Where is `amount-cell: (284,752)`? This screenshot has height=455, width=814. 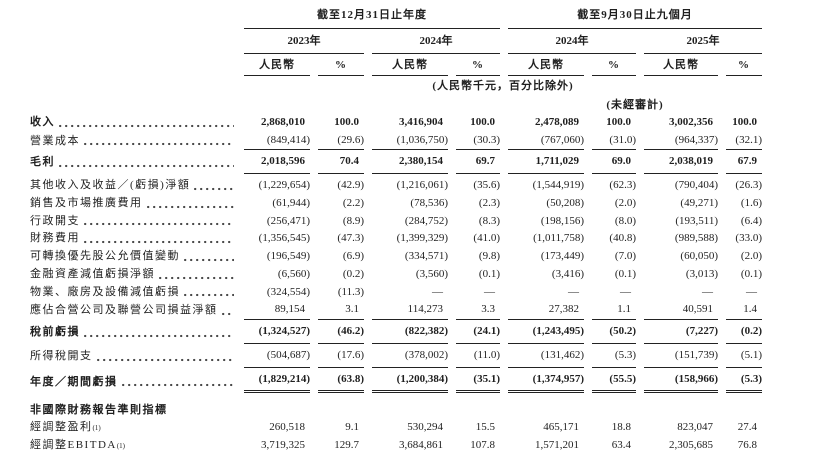
amount-cell: (284,752) is located at coordinates (410, 222).